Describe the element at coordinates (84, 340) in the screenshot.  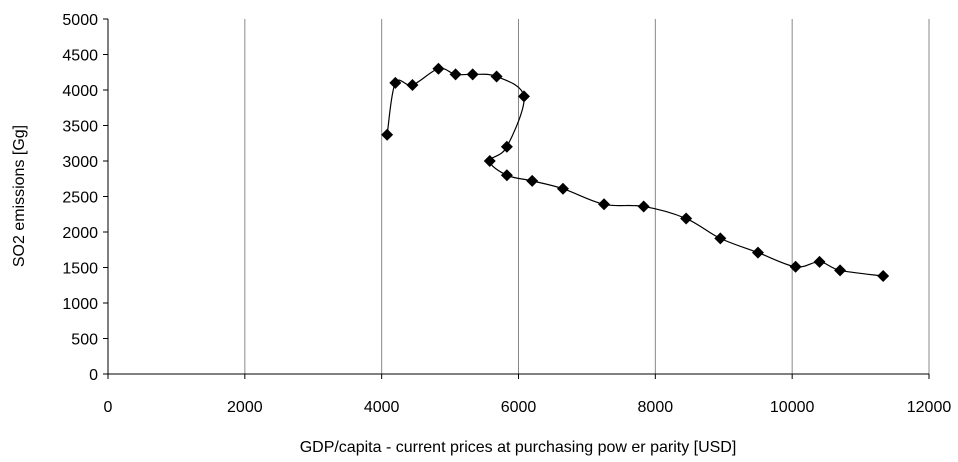
I see `y-tick-label: 500` at that location.